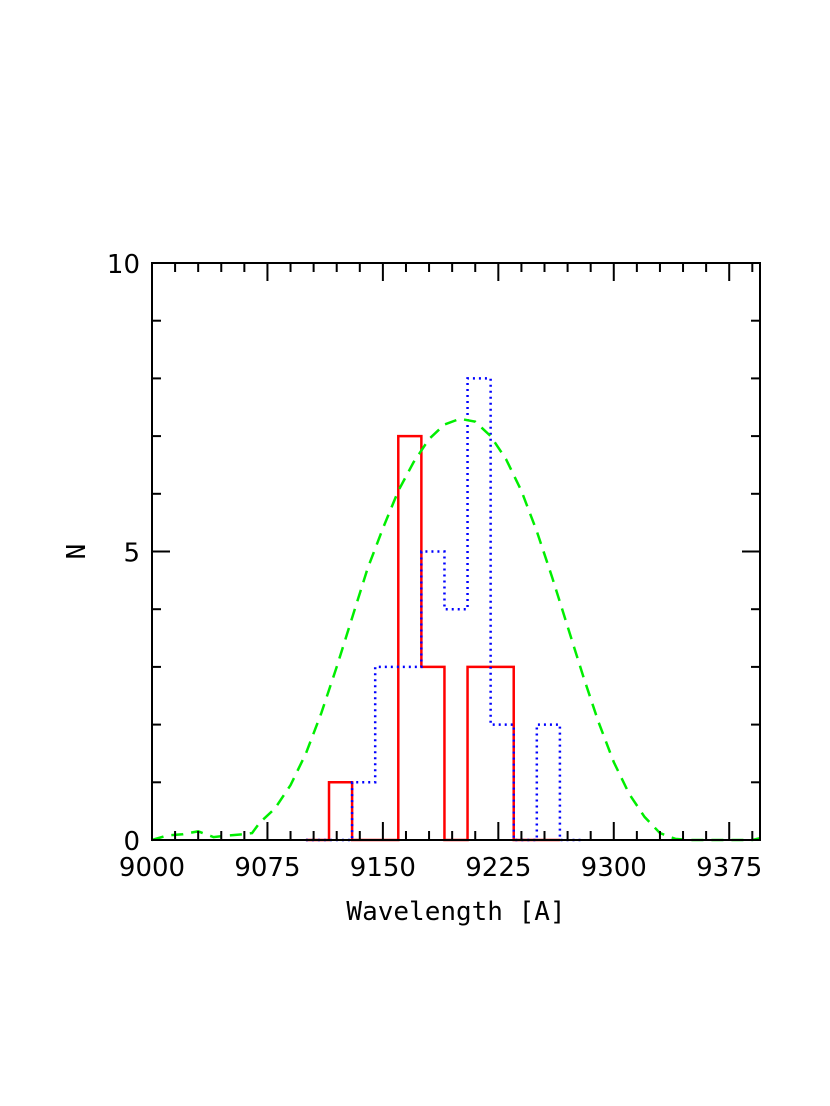  What do you see at coordinates (123, 265) in the screenshot?
I see `y-tick-label: 10` at bounding box center [123, 265].